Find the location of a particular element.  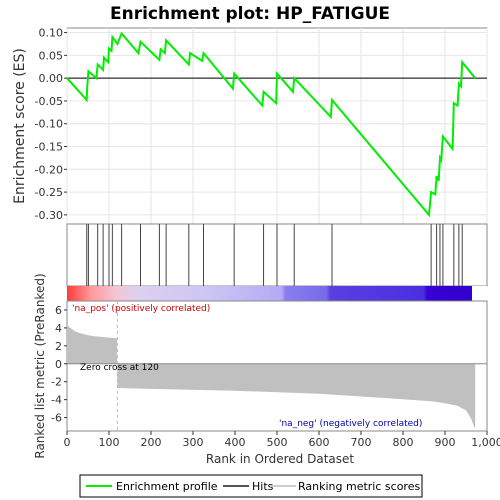

metric-ytick-label-6: -6 is located at coordinates (56, 418).